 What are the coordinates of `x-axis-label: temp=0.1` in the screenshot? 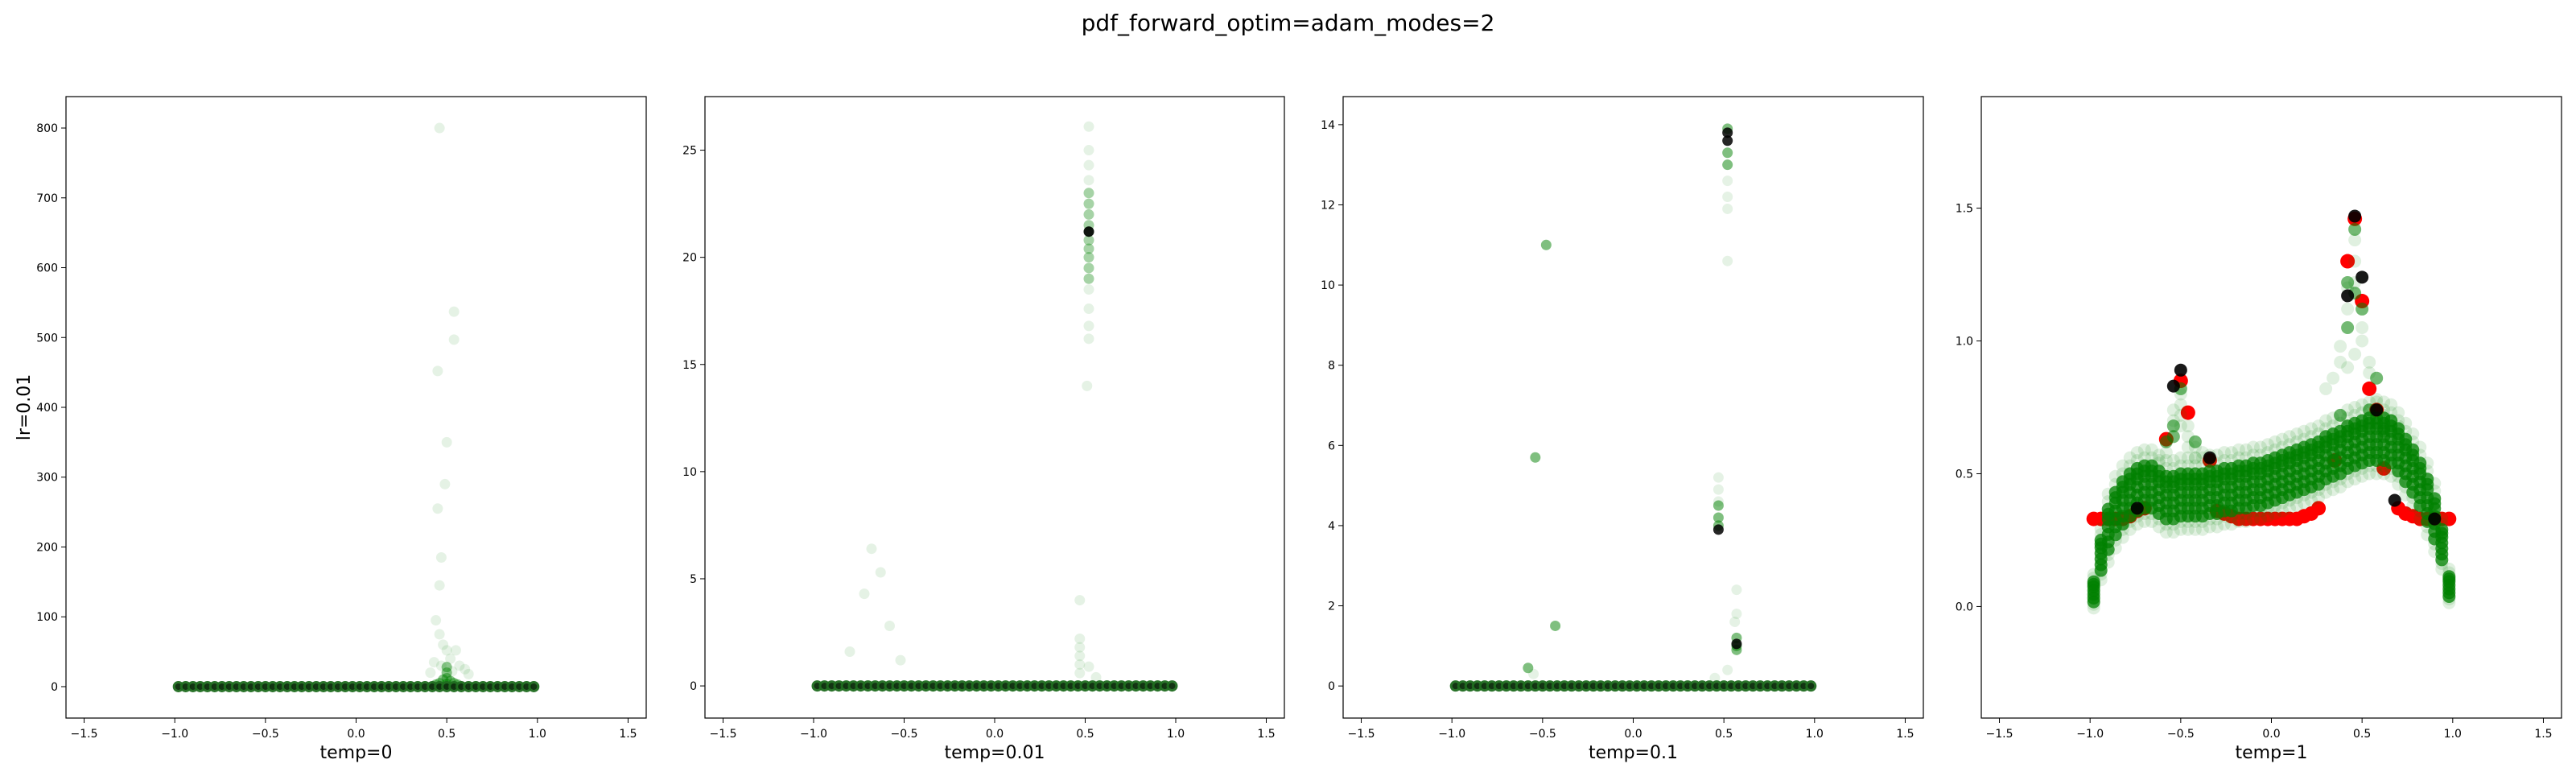 It's located at (1633, 753).